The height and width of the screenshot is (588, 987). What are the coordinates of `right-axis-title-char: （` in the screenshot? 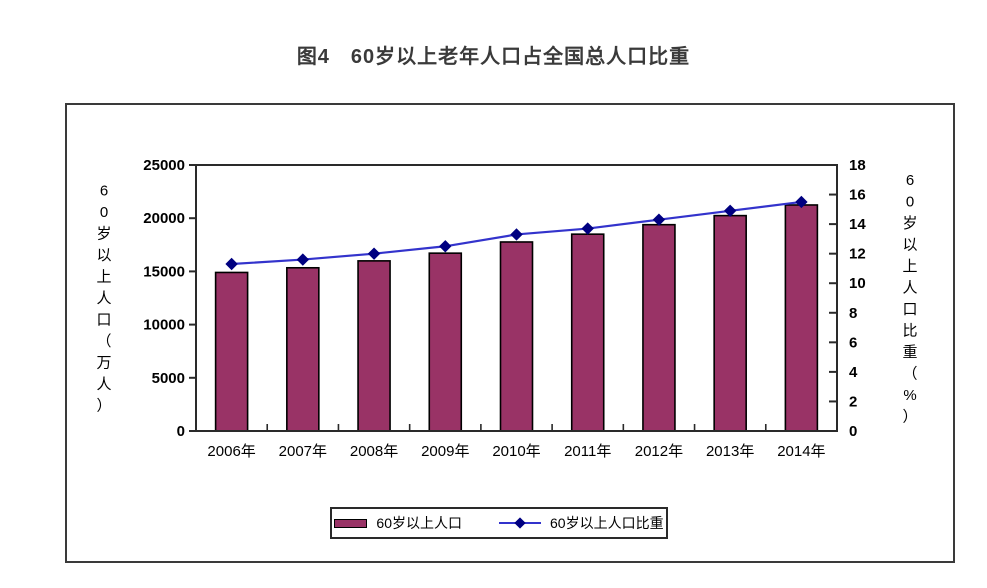 It's located at (909, 373).